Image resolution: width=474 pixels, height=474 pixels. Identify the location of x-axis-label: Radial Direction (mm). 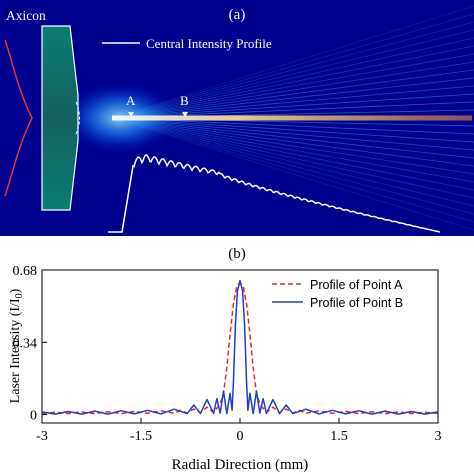
(240, 465).